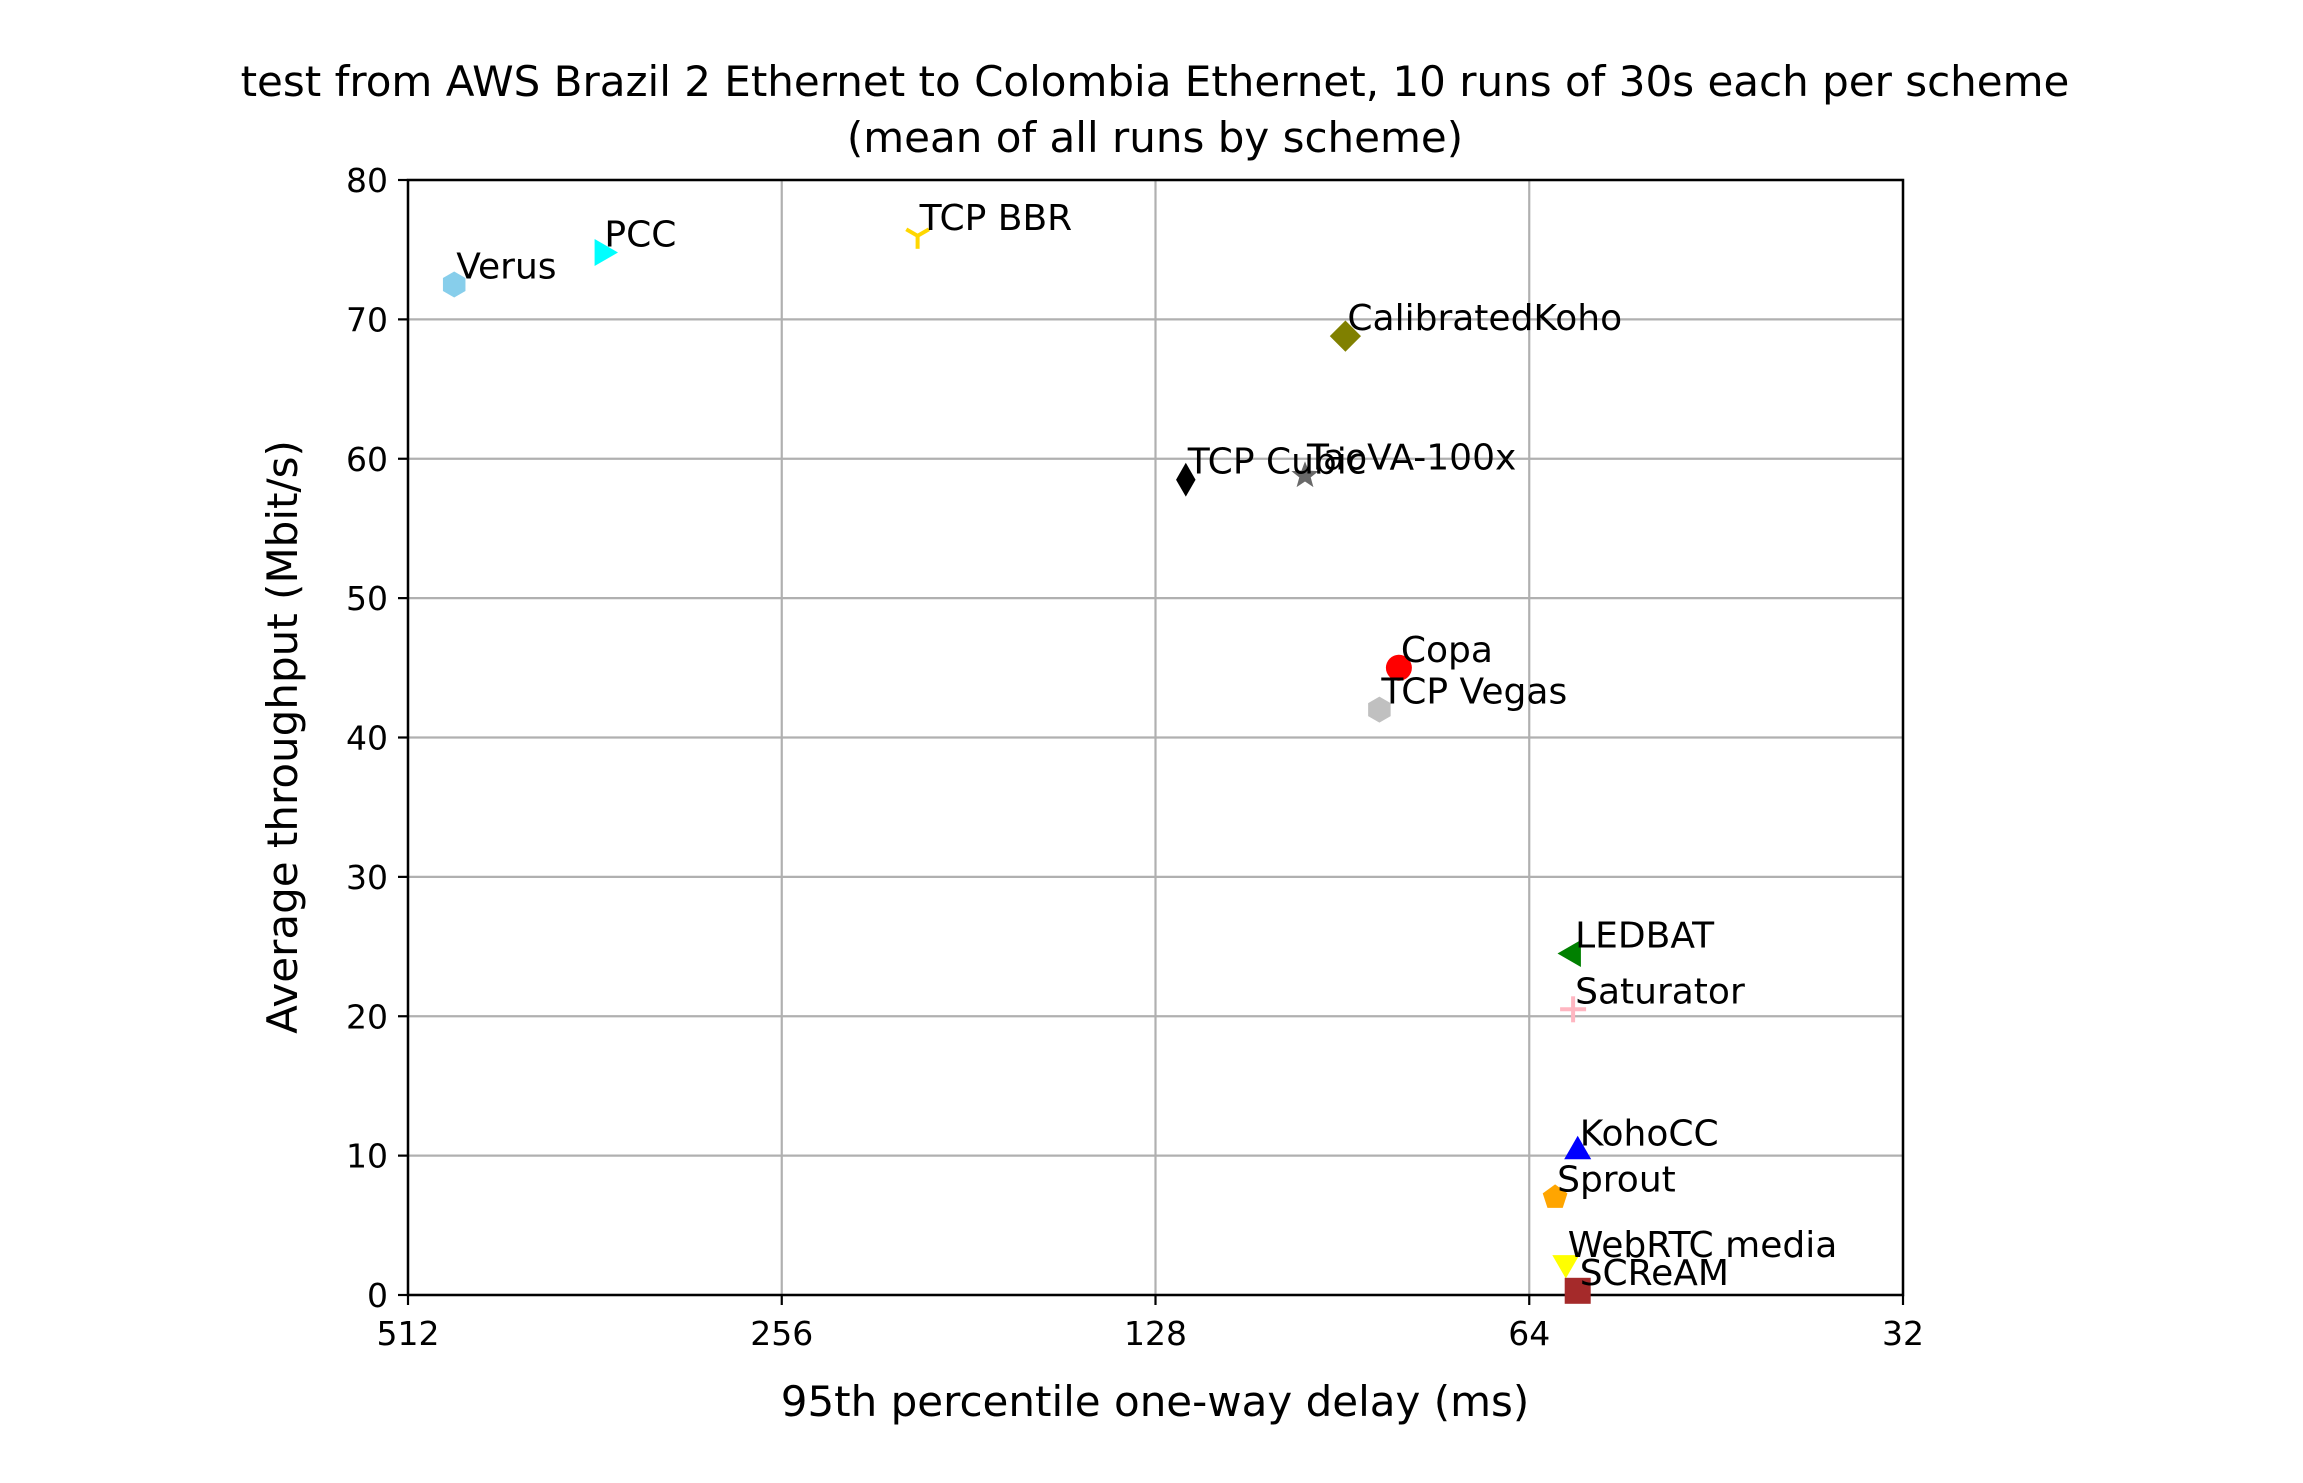 Image resolution: width=2303 pixels, height=1483 pixels. Describe the element at coordinates (1411, 458) in the screenshot. I see `point-label-taova-100x: TaoVA-100x` at that location.